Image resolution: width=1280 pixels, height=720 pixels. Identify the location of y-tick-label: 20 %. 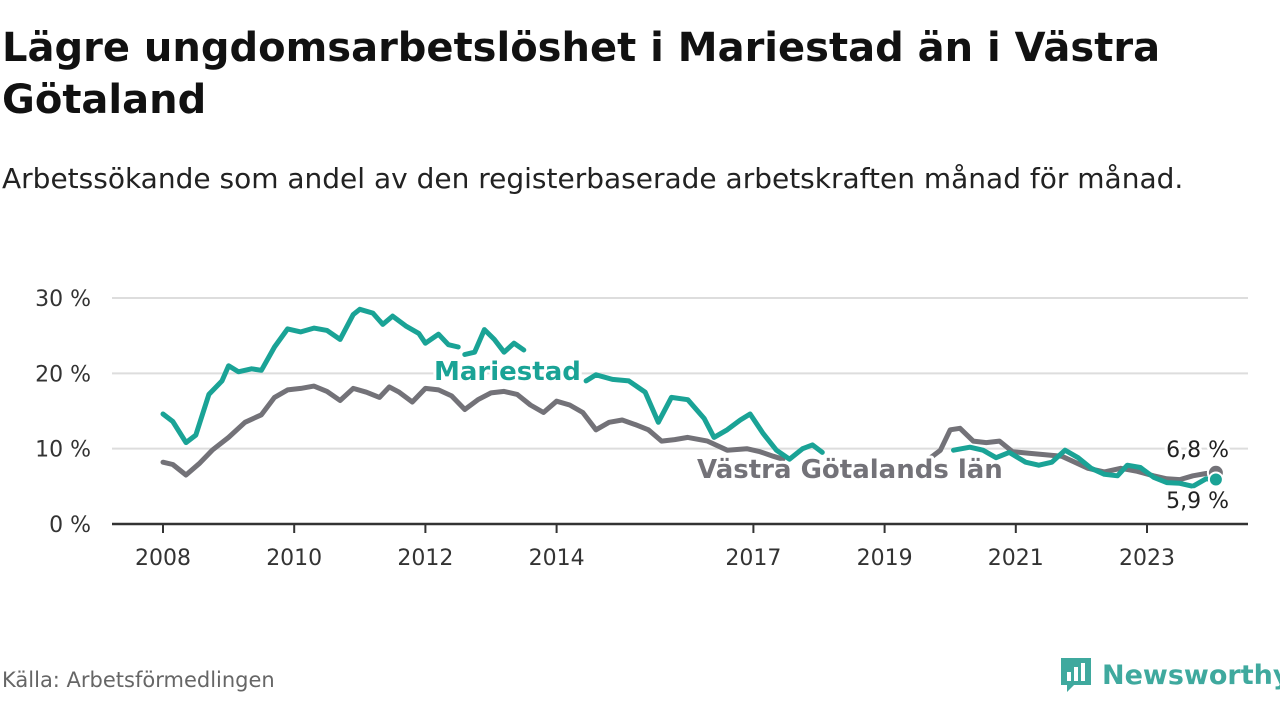
(63, 374).